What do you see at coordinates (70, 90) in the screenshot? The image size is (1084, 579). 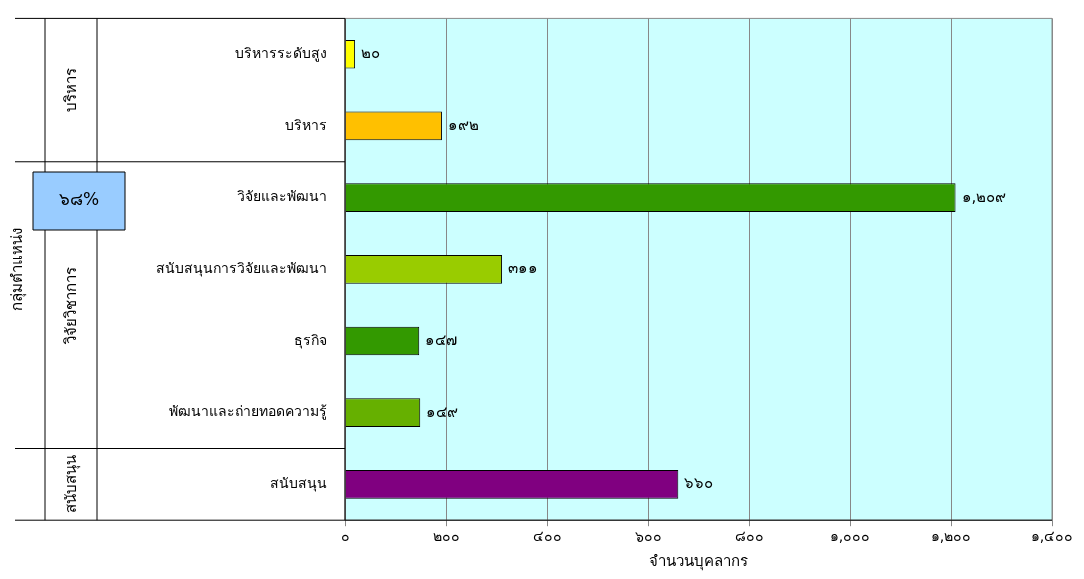 I see `text: บริหาร` at bounding box center [70, 90].